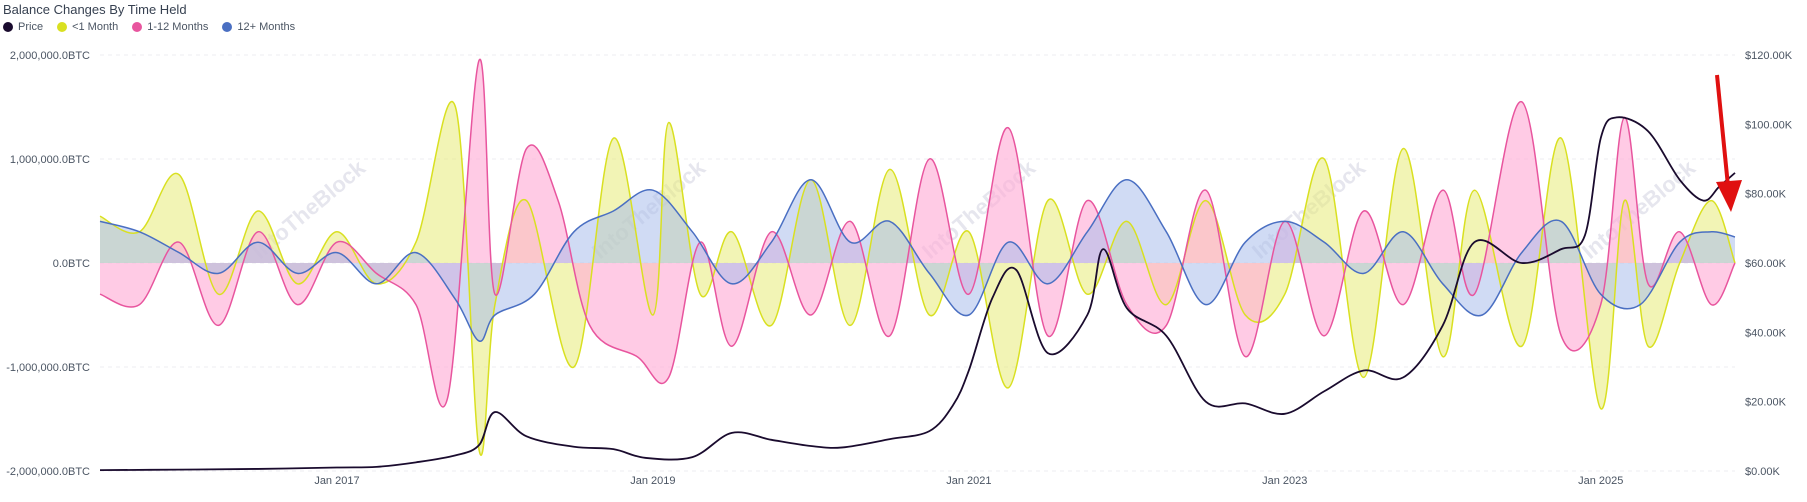  What do you see at coordinates (968, 481) in the screenshot?
I see `x-tick-label: Jan 2021` at bounding box center [968, 481].